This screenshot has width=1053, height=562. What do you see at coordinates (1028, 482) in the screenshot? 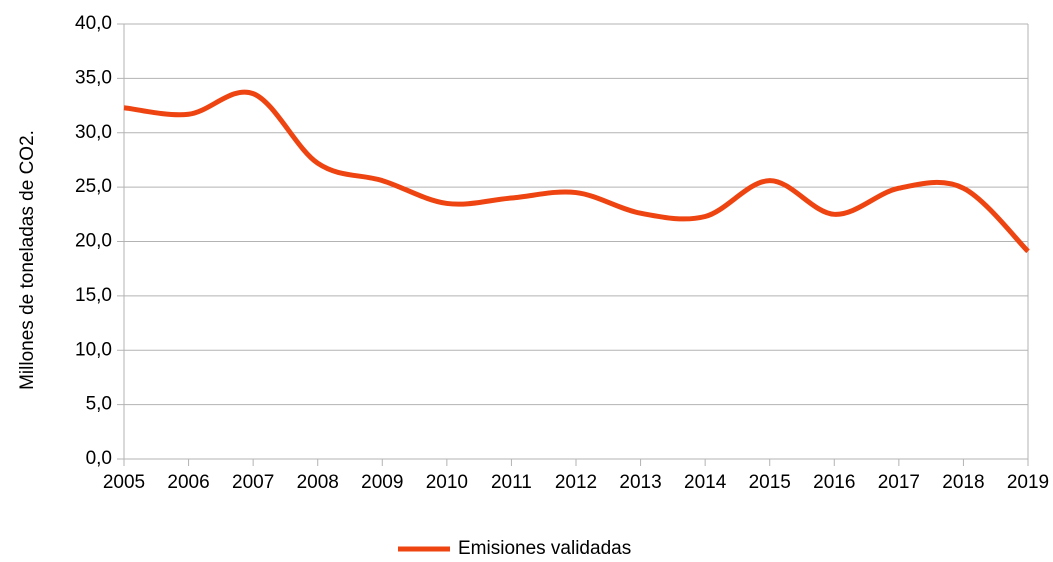
I see `x-tick-label-14: 2019` at bounding box center [1028, 482].